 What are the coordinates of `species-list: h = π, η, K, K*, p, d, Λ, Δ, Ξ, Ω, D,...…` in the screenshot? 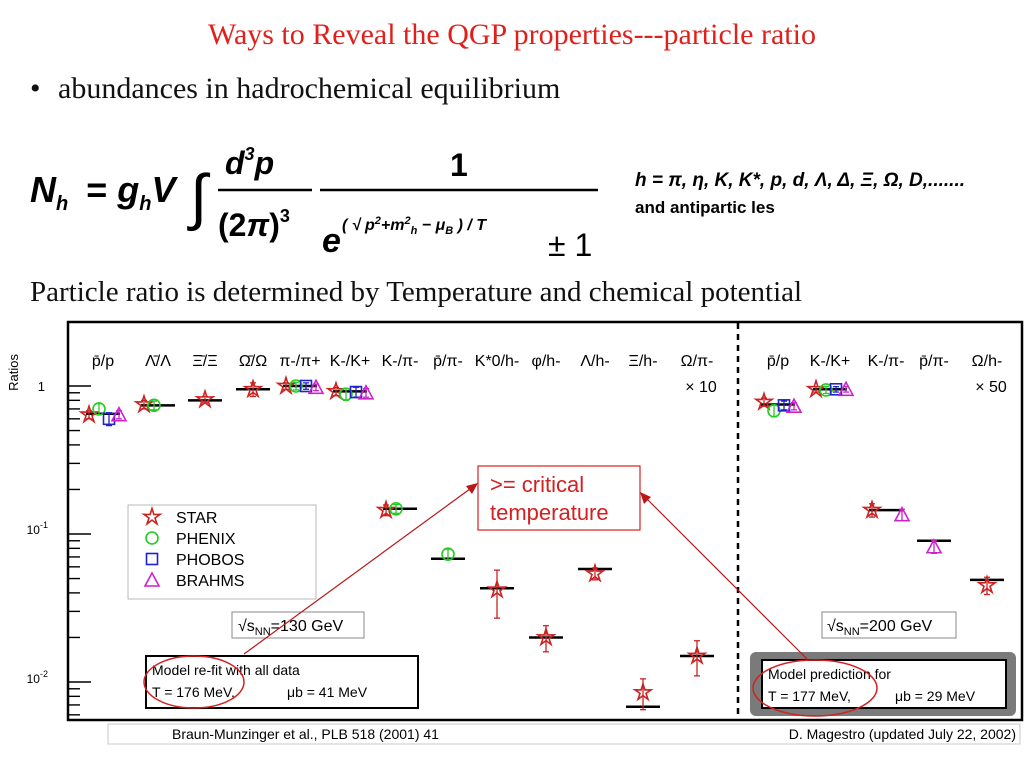 It's located at (825, 194).